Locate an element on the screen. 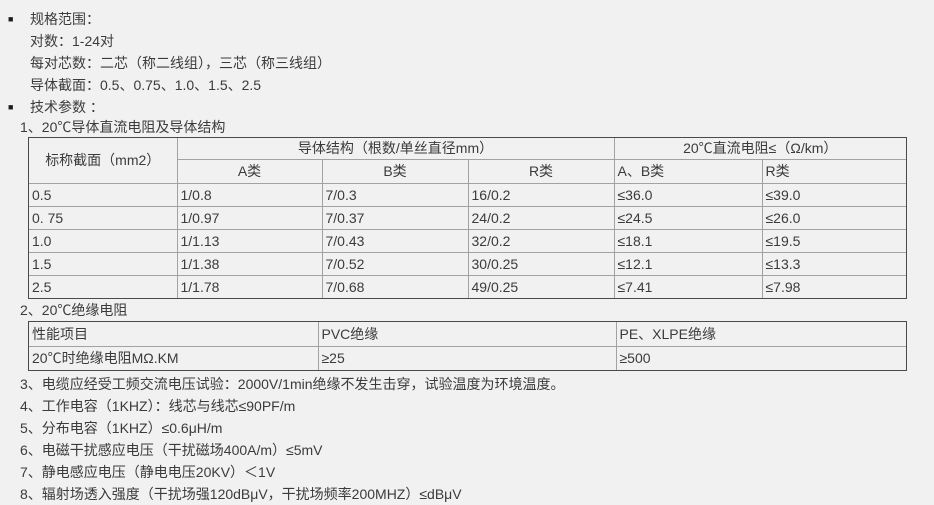 This screenshot has width=934, height=505. table1-subheader-class-r: R类 is located at coordinates (541, 171).